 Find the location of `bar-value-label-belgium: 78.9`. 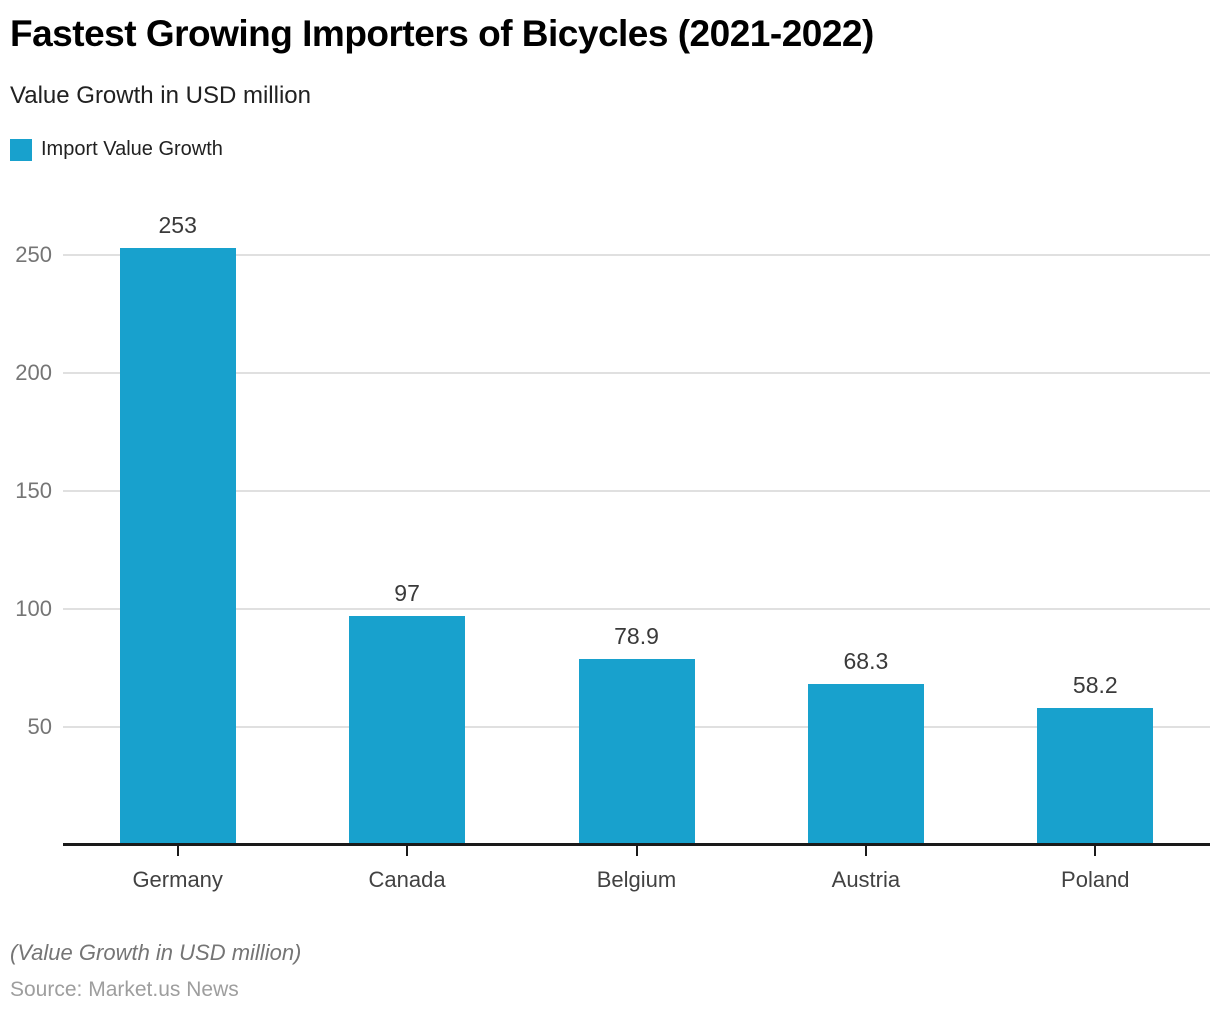

bar-value-label-belgium: 78.9 is located at coordinates (636, 635).